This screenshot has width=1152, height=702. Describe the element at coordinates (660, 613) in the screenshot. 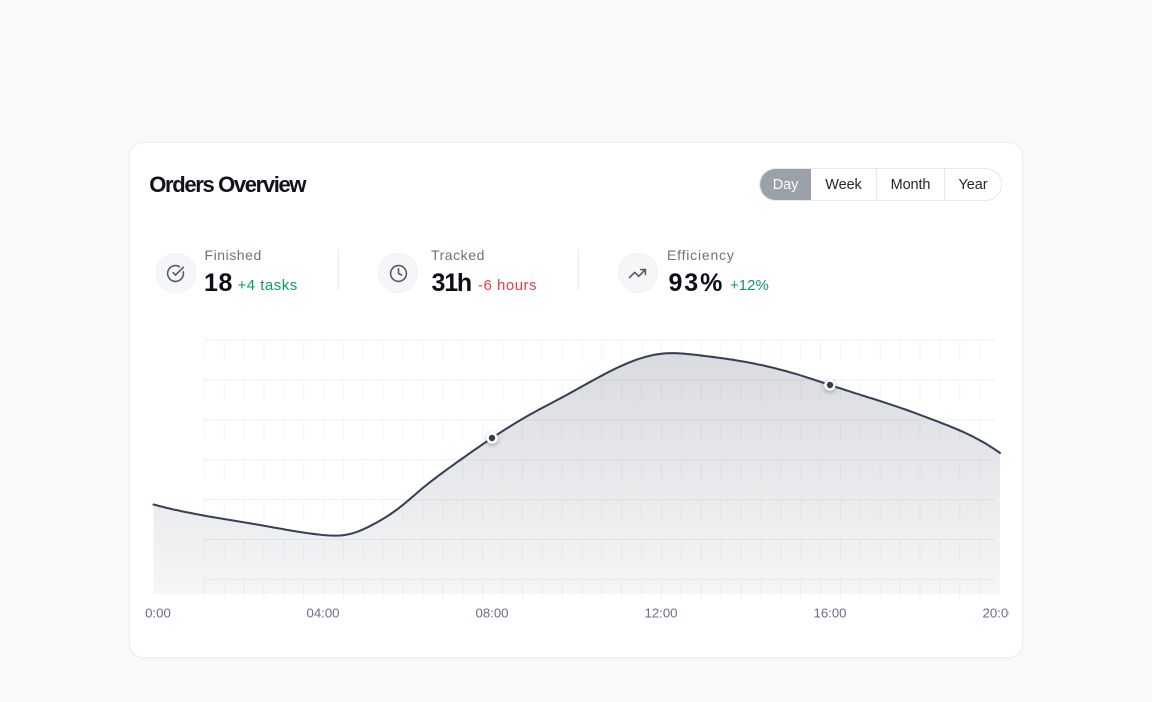

I see `svg-text: 12:00` at that location.